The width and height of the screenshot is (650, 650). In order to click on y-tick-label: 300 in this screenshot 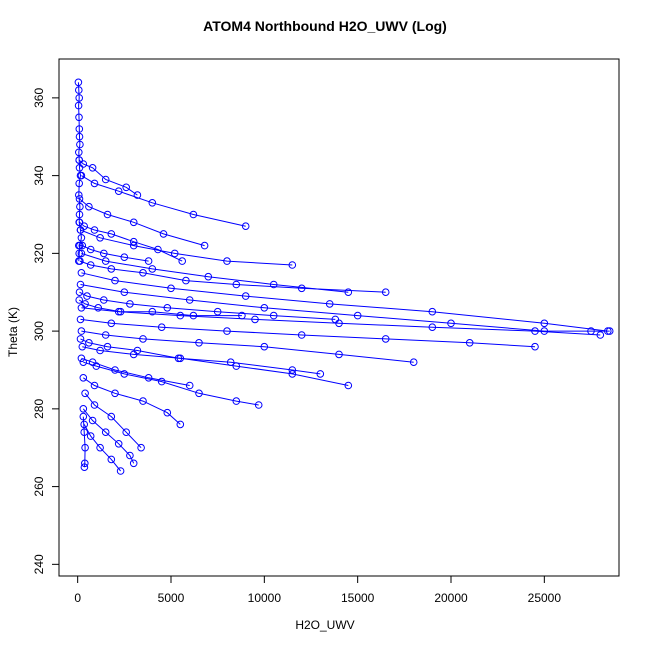, I will do `click(39, 331)`.